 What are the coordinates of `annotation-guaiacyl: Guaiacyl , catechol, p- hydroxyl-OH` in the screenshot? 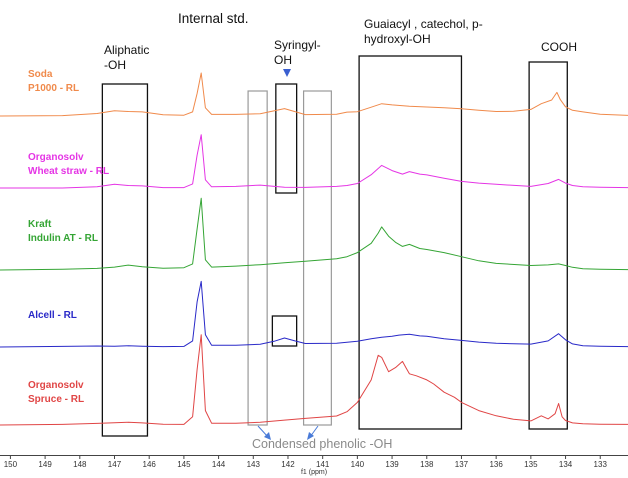 It's located at (423, 32).